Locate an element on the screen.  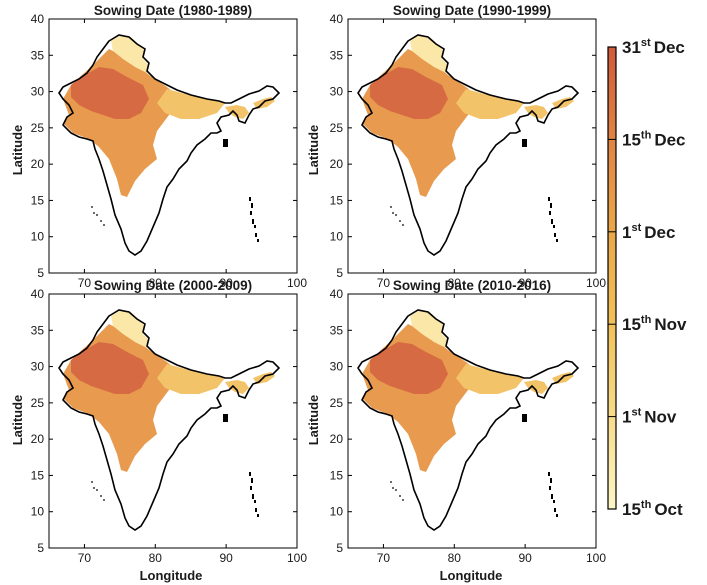
y-axis-label-bottom: Latitude is located at coordinates (17, 420).